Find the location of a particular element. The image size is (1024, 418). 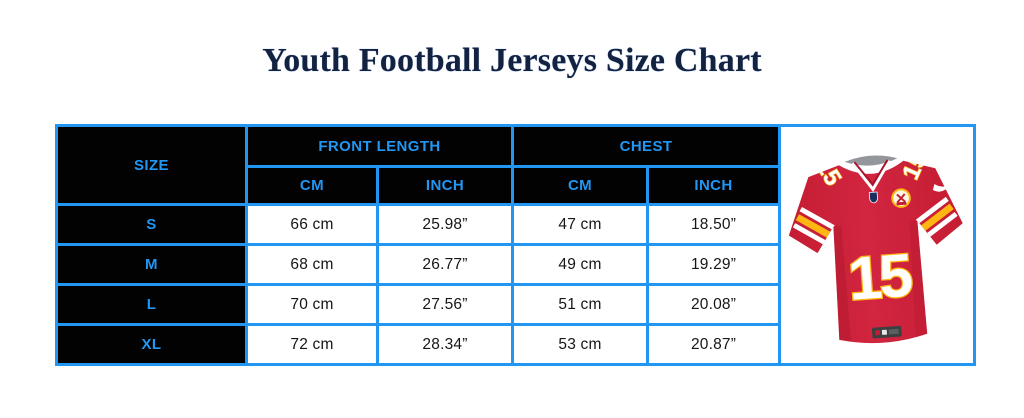

swoosh-icon is located at coordinates (942, 187).